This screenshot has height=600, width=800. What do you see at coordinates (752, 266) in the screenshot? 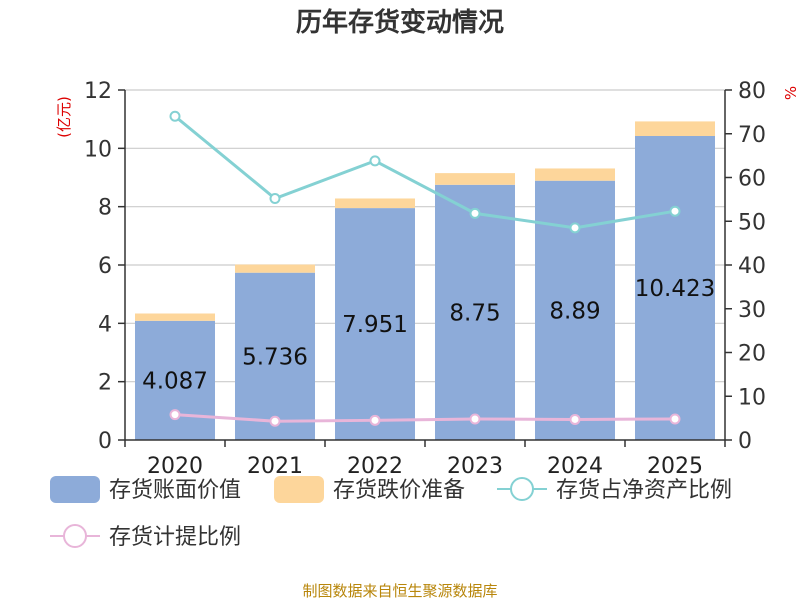
I see `right-axis-tick-label: 40` at bounding box center [752, 266].